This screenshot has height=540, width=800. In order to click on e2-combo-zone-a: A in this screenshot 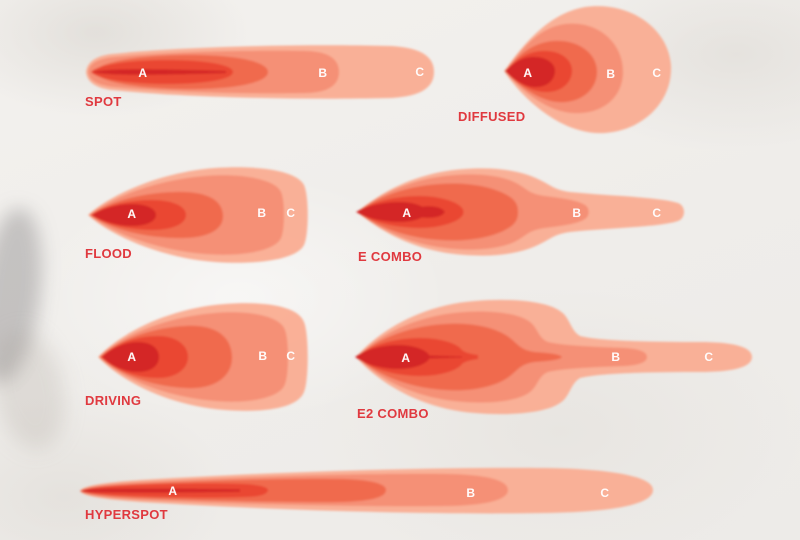, I will do `click(406, 358)`.